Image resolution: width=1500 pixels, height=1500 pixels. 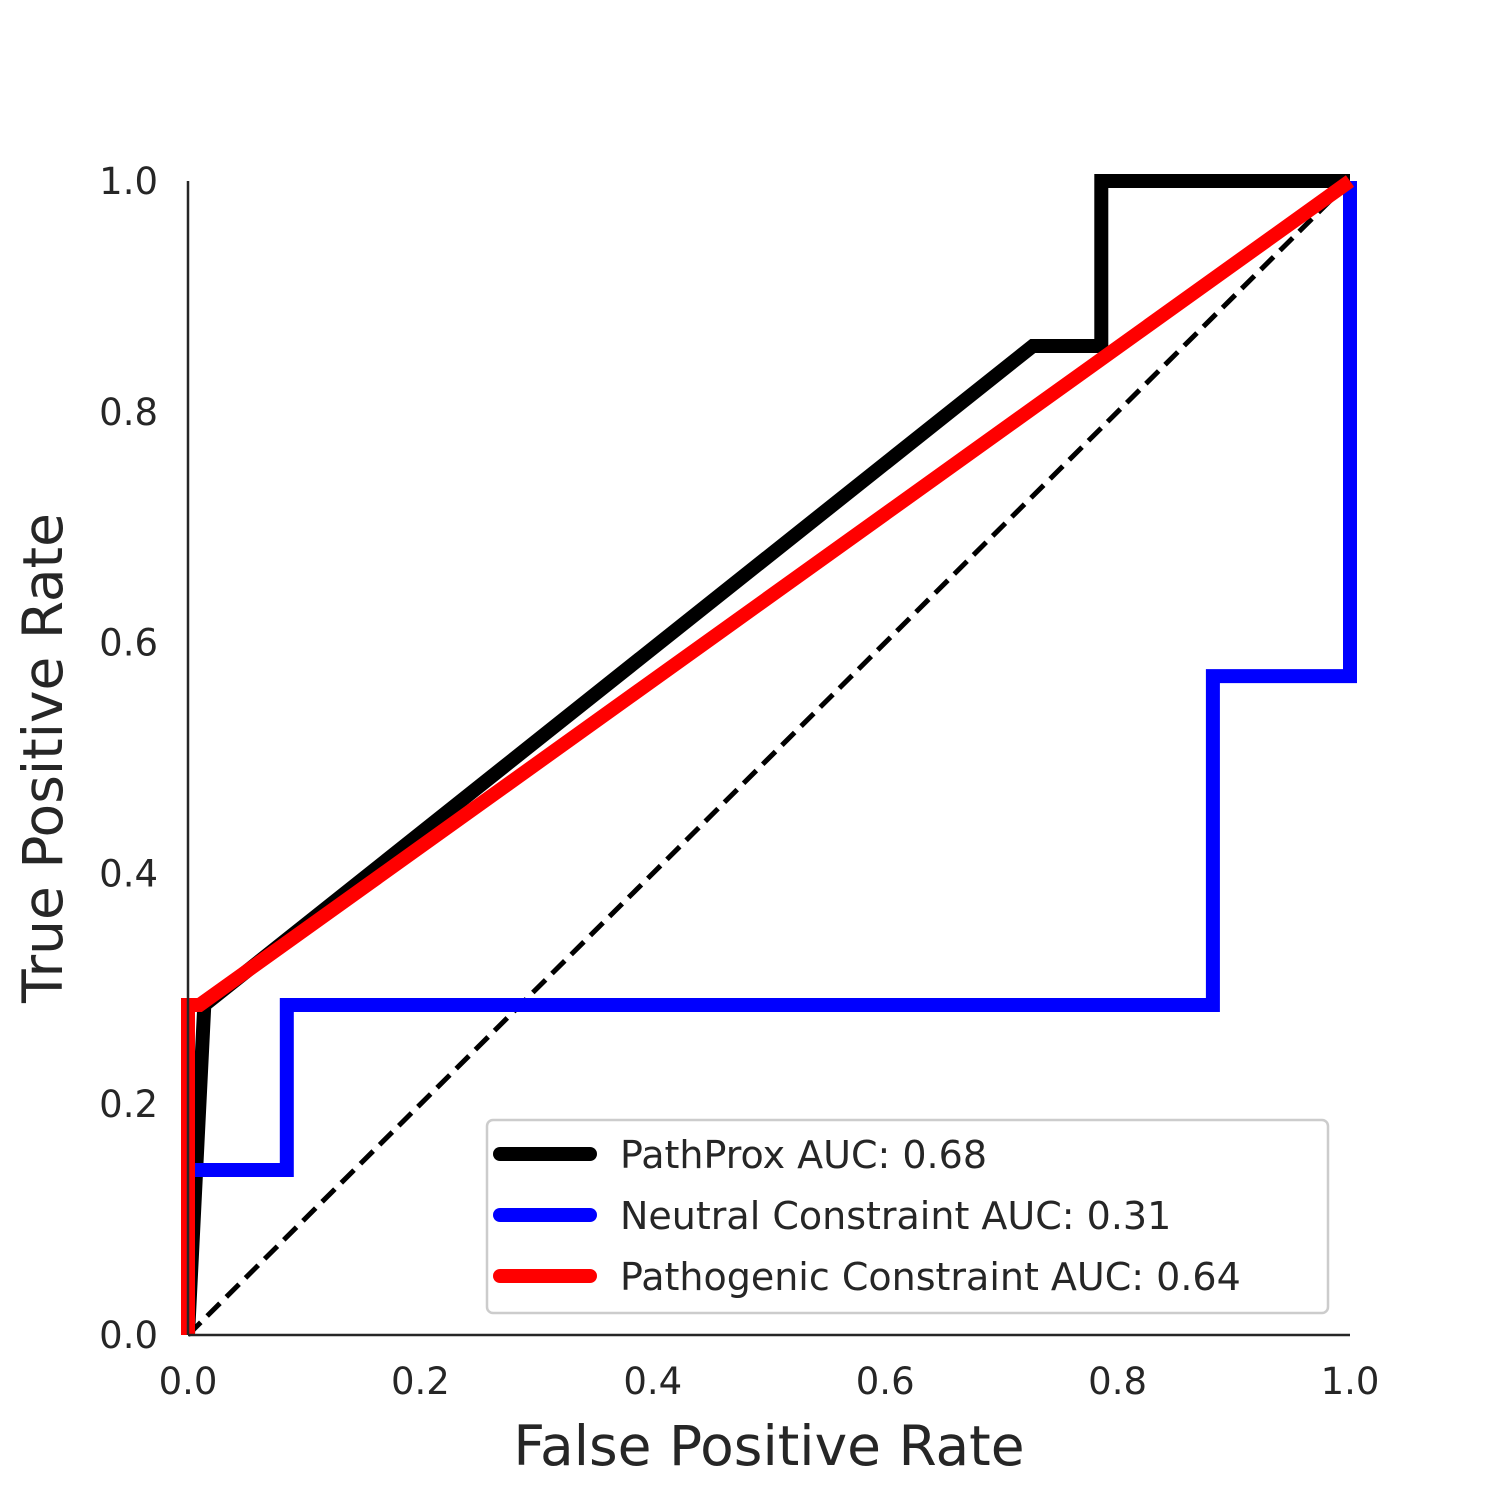 What do you see at coordinates (128, 412) in the screenshot?
I see `y-tick-label: 0.8` at bounding box center [128, 412].